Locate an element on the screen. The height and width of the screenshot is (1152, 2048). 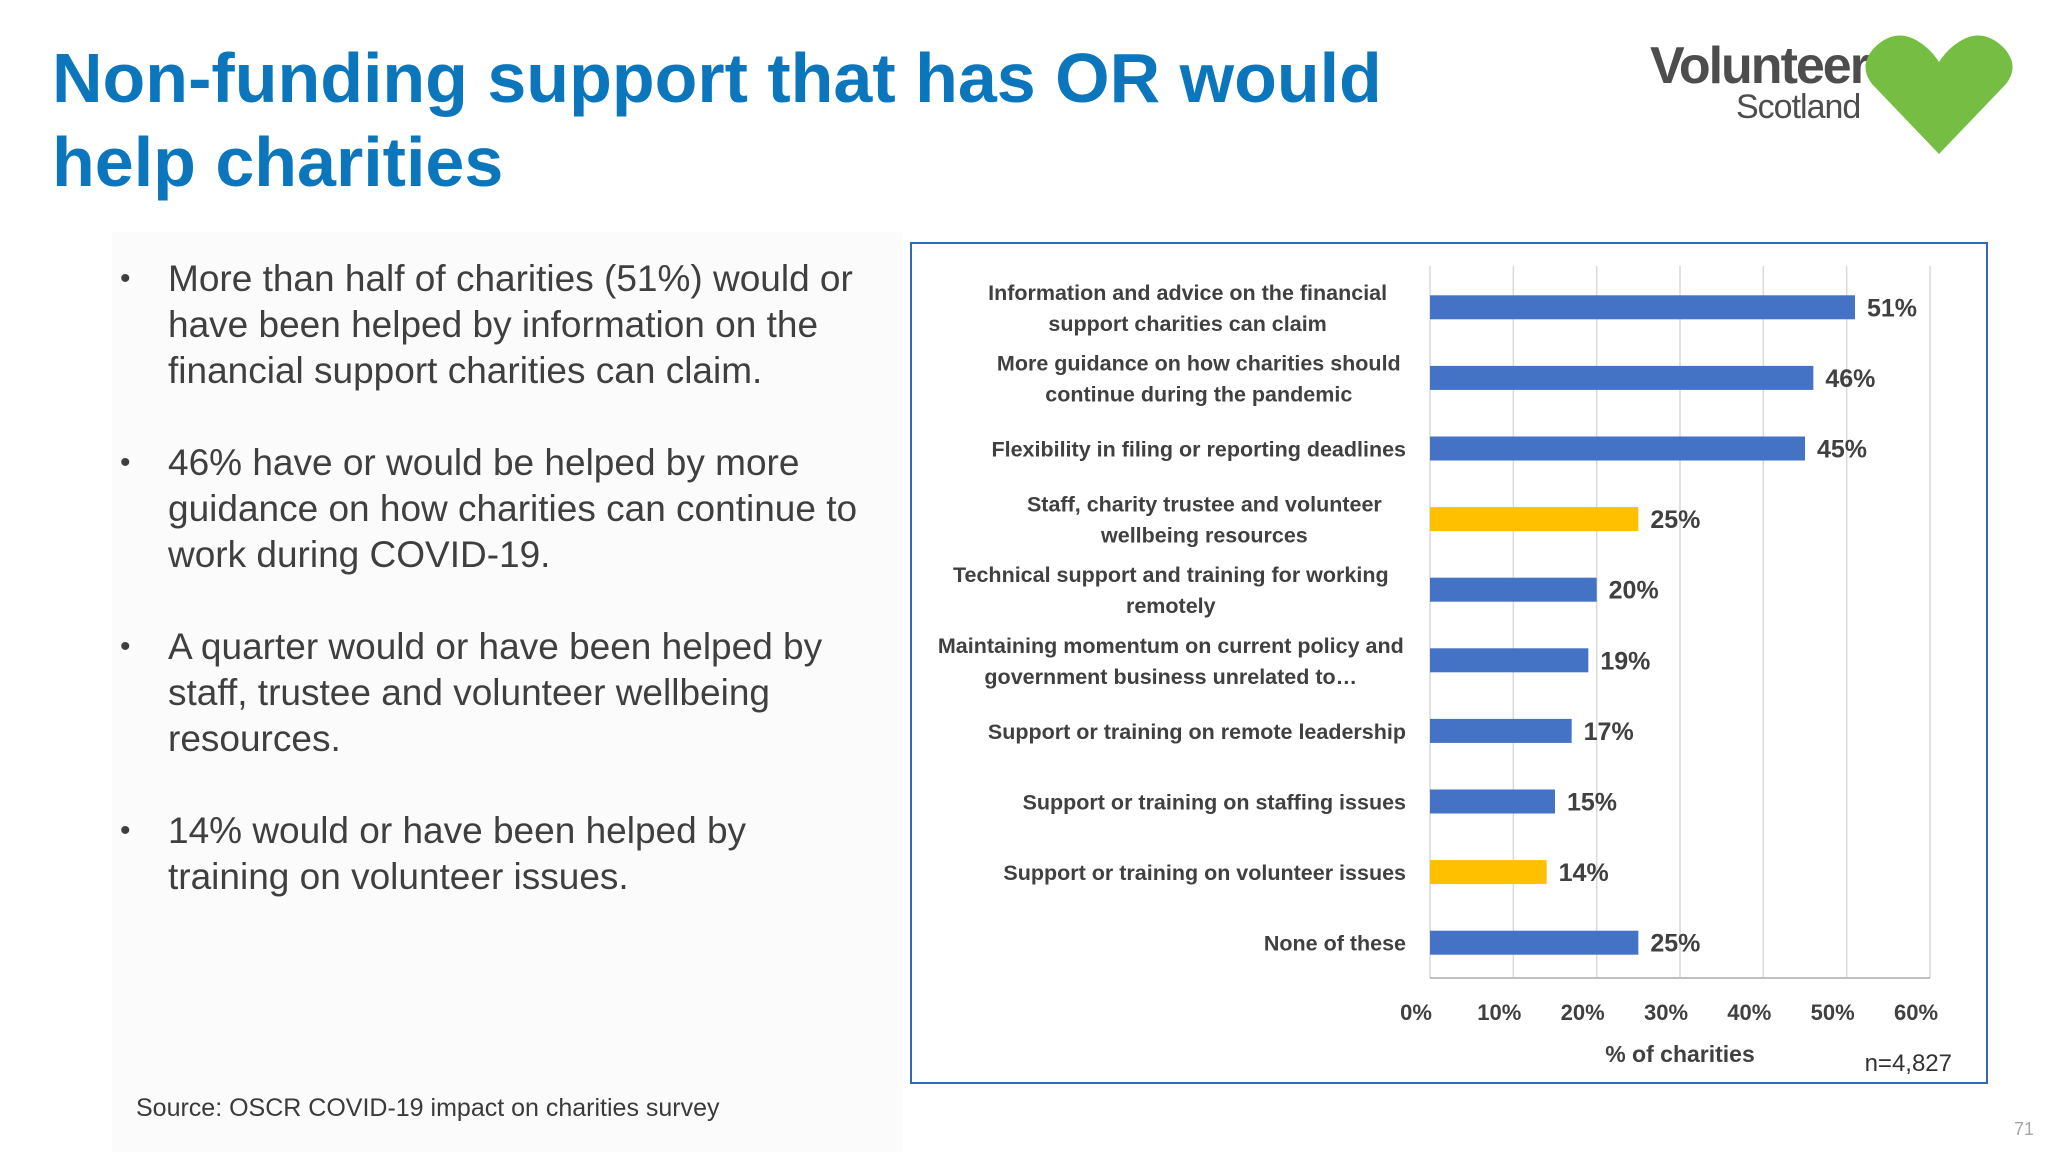
x-tick-label: 50% is located at coordinates (1833, 1012).